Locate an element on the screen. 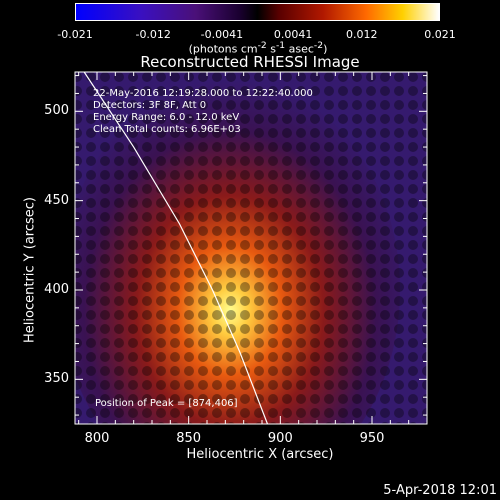 This screenshot has width=500, height=500. colorbar-units-label: (photons cm-2 s-1 asec-2) is located at coordinates (258, 48).